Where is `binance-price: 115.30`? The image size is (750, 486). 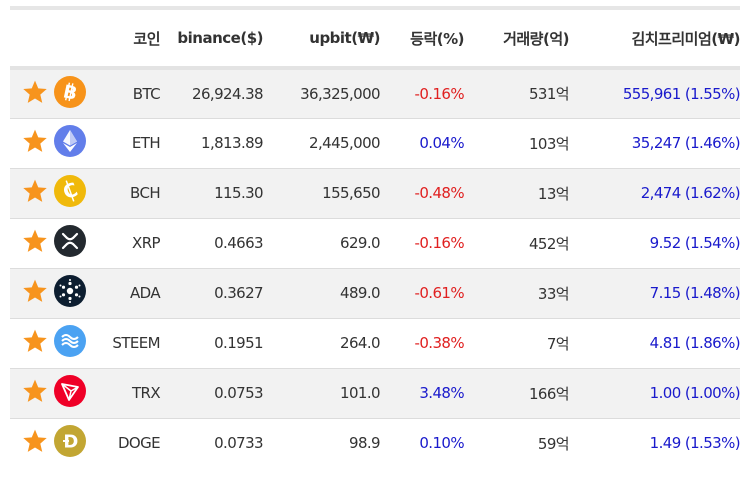 binance-price: 115.30 is located at coordinates (238, 193).